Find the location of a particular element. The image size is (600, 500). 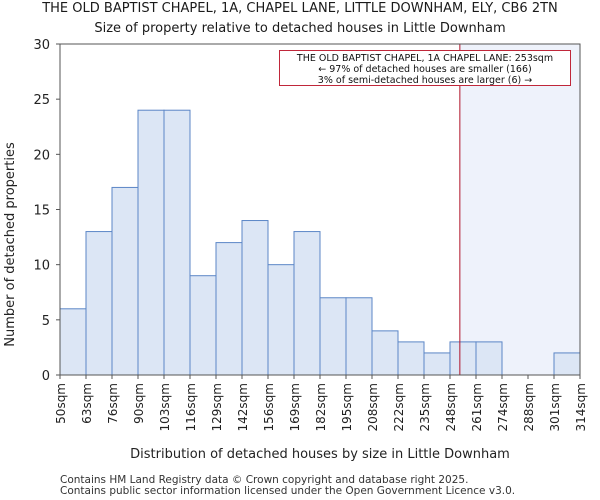

bar-156sqm is located at coordinates (281, 320).